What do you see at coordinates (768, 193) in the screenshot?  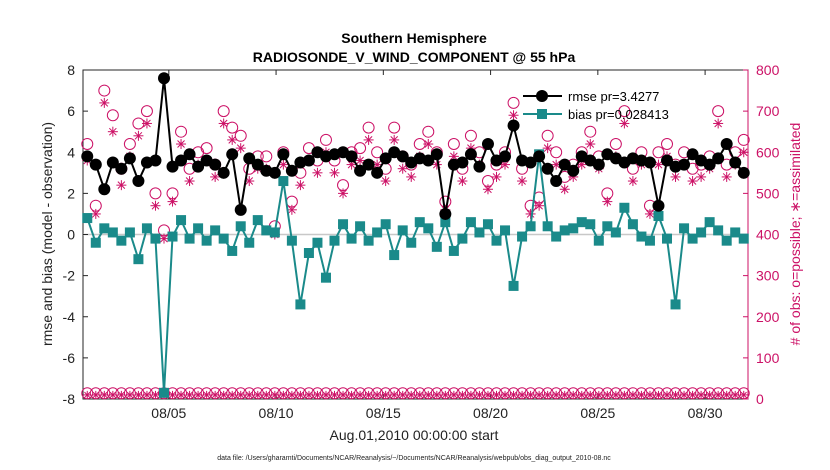 I see `y-right-tick-label: 500` at bounding box center [768, 193].